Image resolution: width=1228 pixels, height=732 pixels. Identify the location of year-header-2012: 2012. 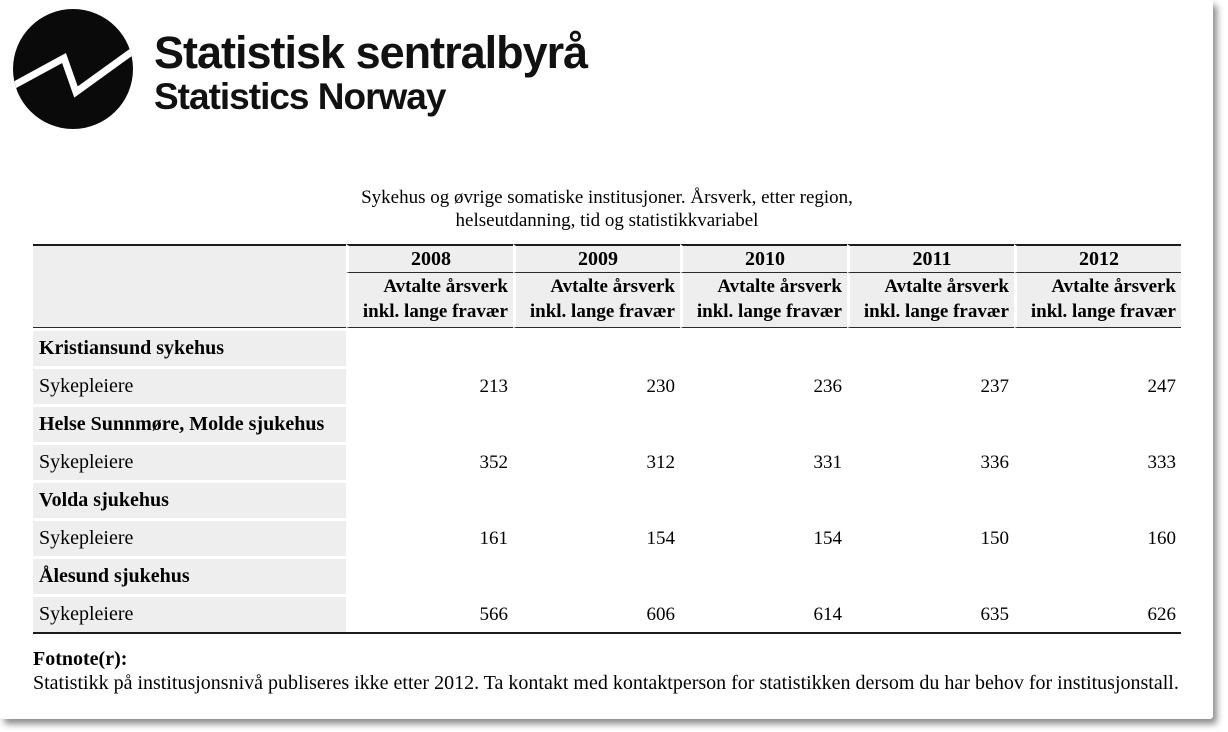
(1097, 258).